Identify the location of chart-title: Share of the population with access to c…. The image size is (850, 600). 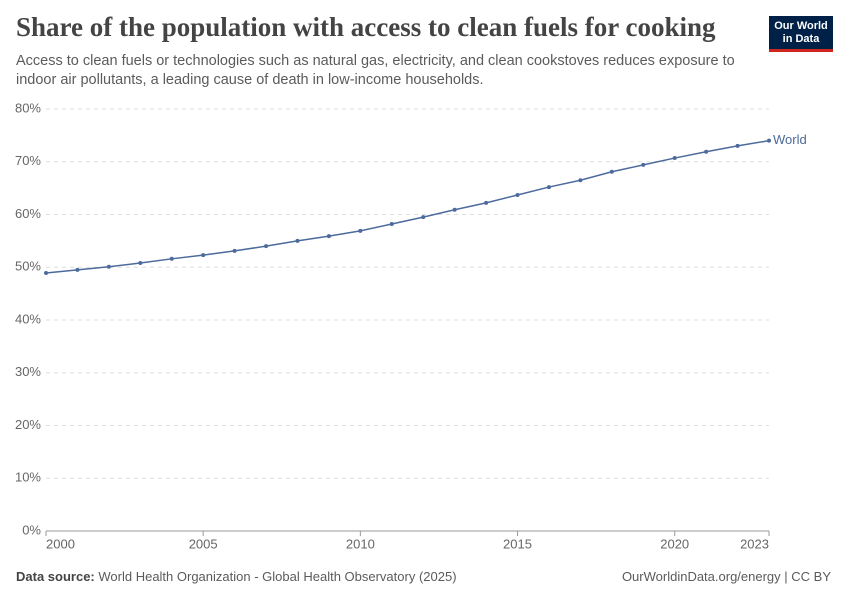
(366, 27).